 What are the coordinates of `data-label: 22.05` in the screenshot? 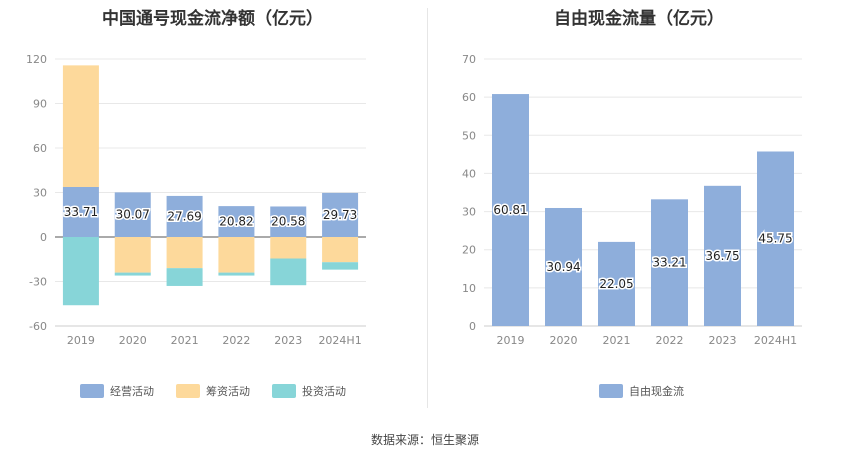 It's located at (616, 284).